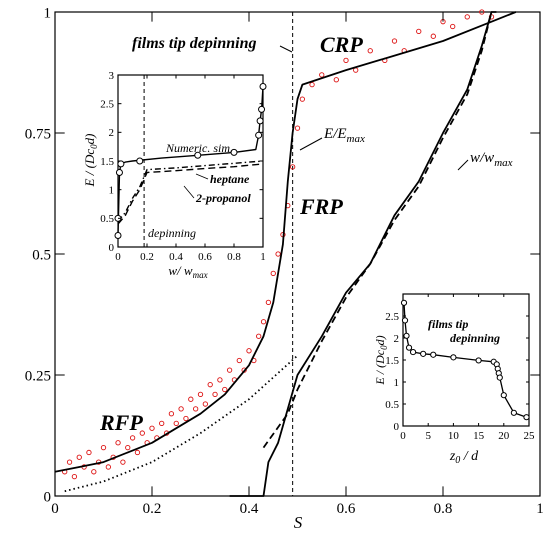 The height and width of the screenshot is (543, 560). I want to click on main-y-tick-label: 0, so click(48, 497).